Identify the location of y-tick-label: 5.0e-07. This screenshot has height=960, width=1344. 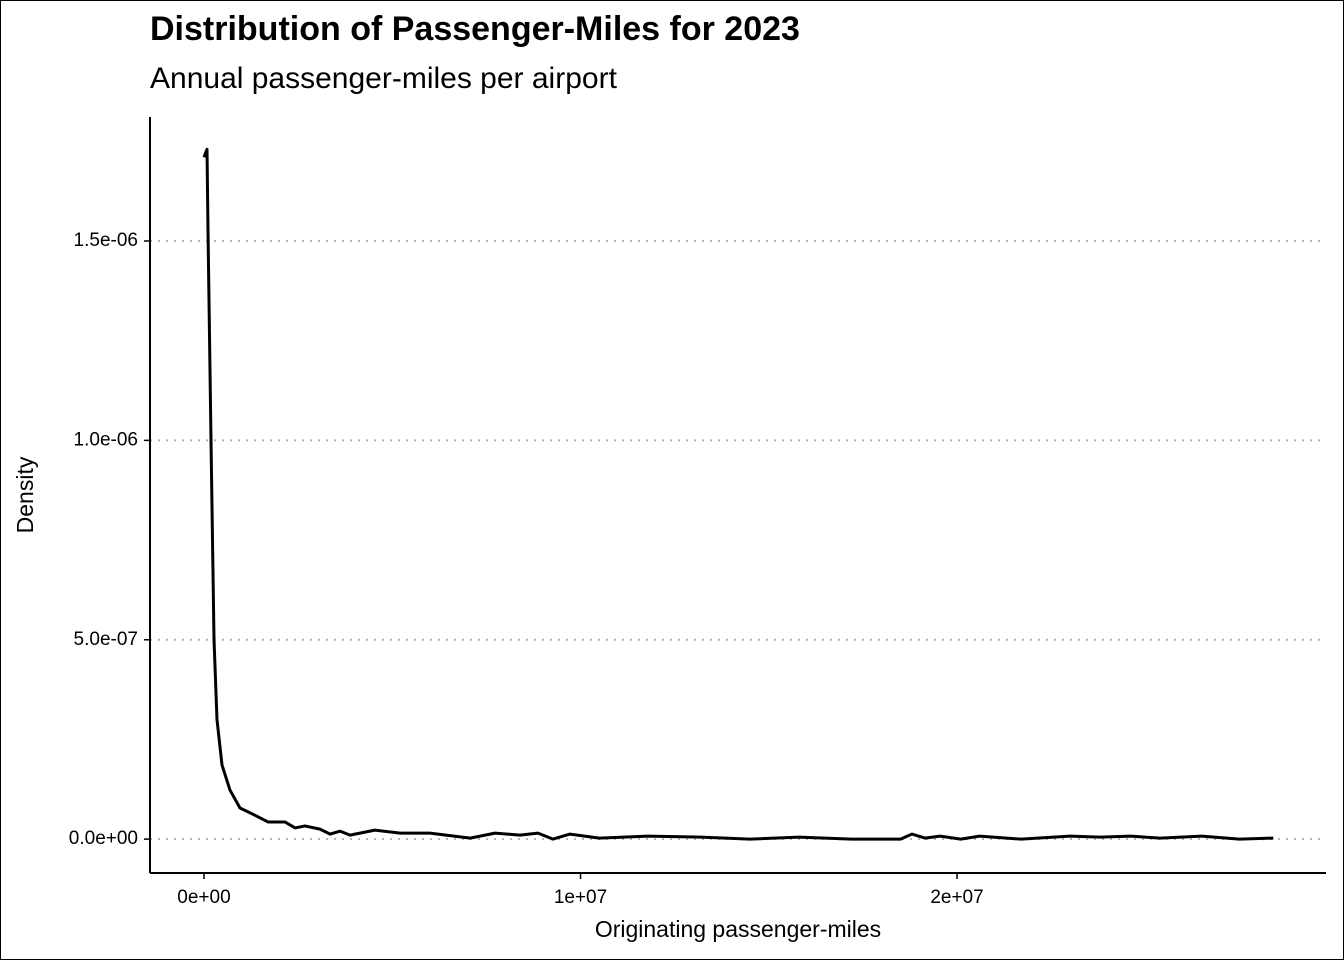
(106, 639).